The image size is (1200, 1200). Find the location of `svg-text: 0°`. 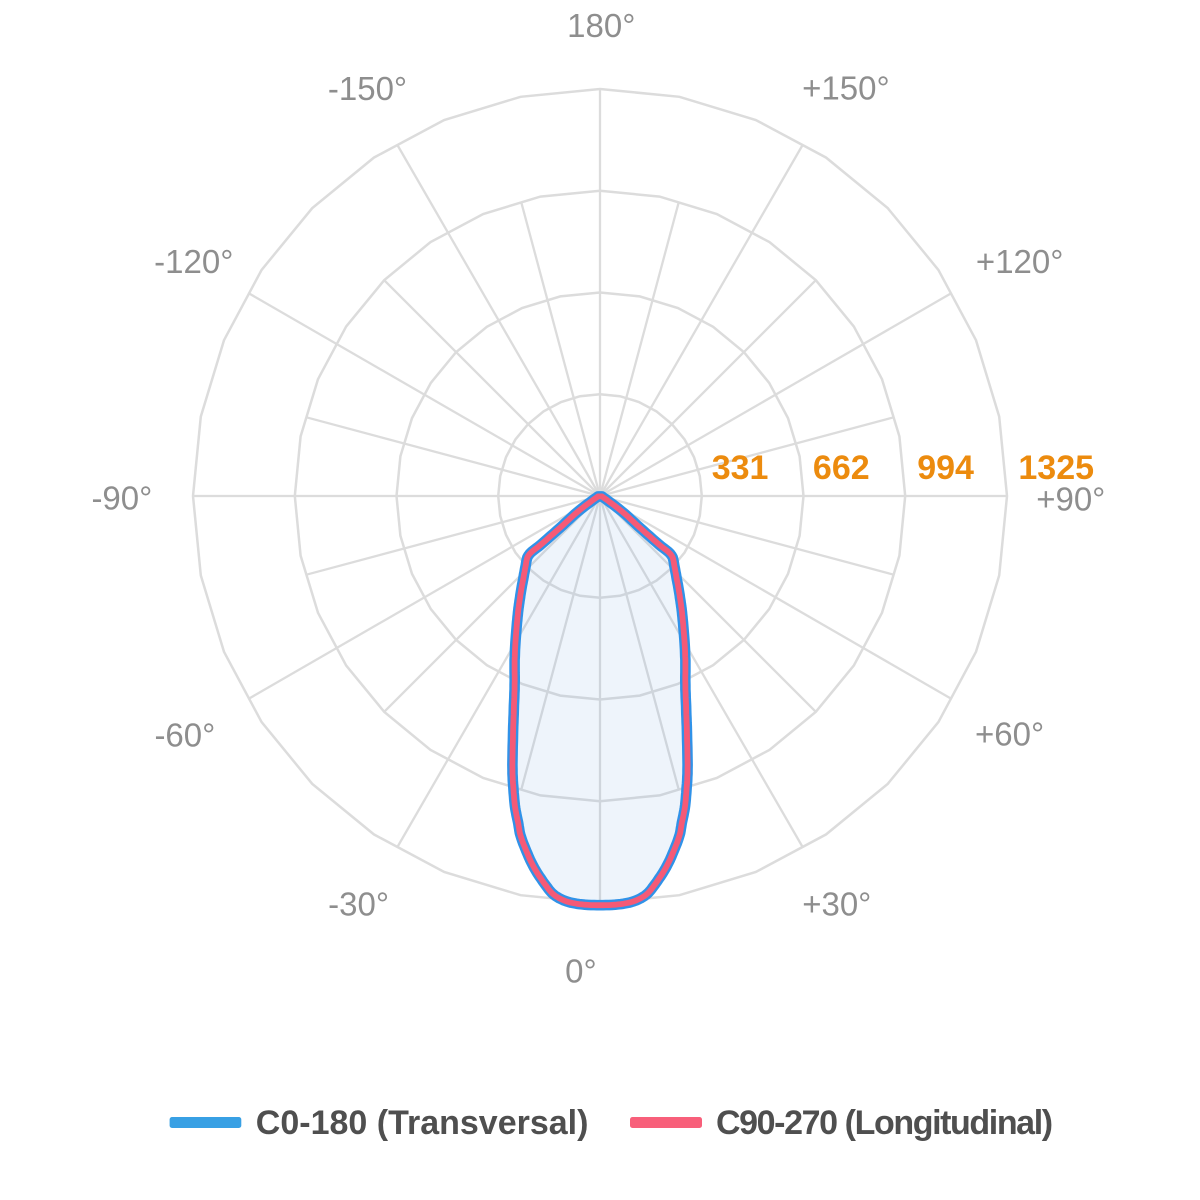

svg-text: 0° is located at coordinates (581, 971).